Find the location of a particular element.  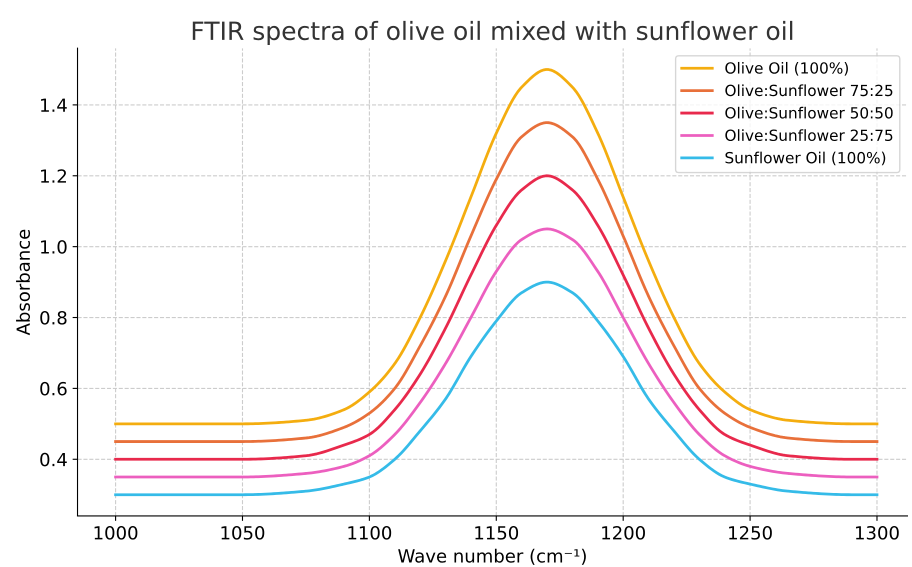

legend-label: Olive:Sunflower 50:50 is located at coordinates (809, 112).